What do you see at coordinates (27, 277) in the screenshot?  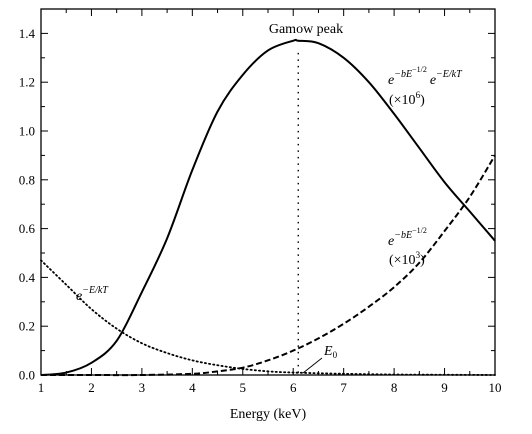 I see `y-tick-label: 0.4` at bounding box center [27, 277].